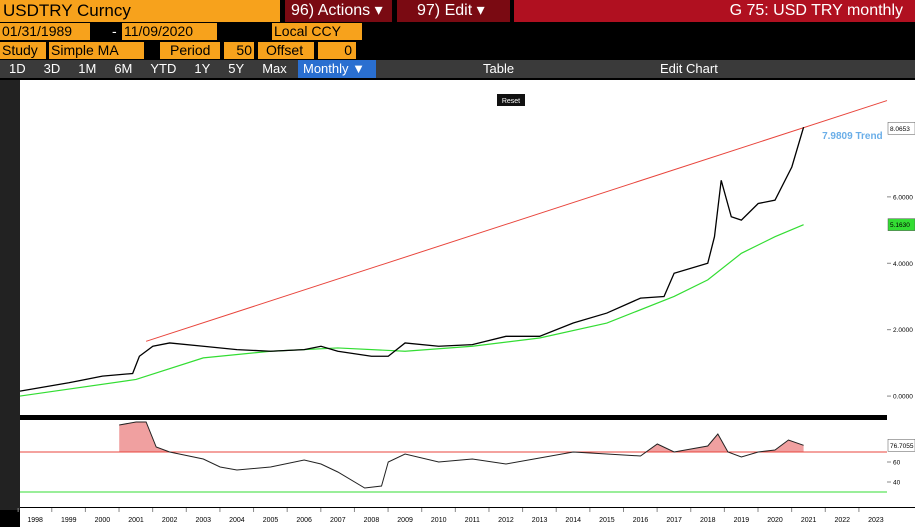 Image resolution: width=915 pixels, height=527 pixels. I want to click on x-tick-label: 2012, so click(506, 520).